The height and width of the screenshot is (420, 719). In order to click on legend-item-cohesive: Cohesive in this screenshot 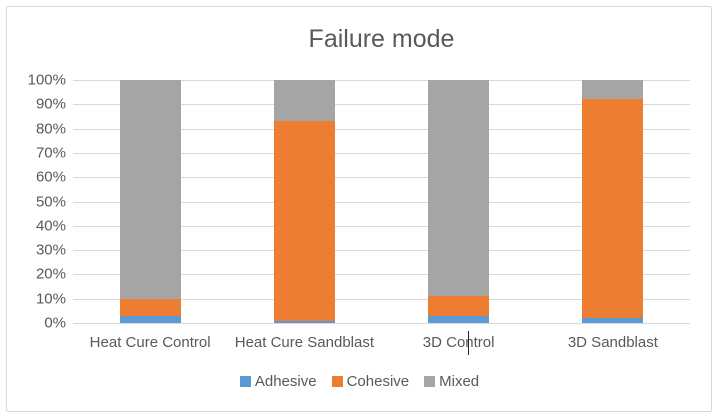, I will do `click(370, 381)`.